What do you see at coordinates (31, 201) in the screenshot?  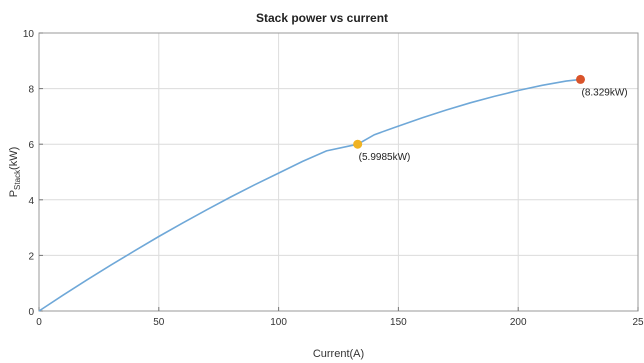 I see `y-tick-label: 4` at bounding box center [31, 201].